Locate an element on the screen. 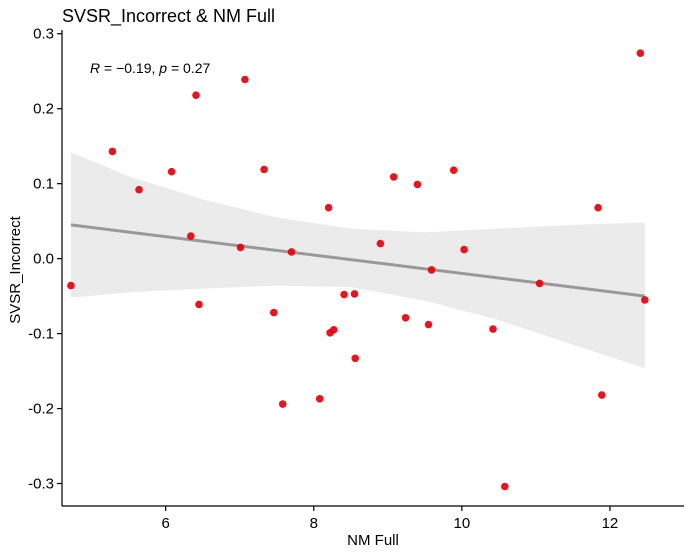 This screenshot has height=556, width=692. y-tick-label: 0.2 is located at coordinates (43, 109).